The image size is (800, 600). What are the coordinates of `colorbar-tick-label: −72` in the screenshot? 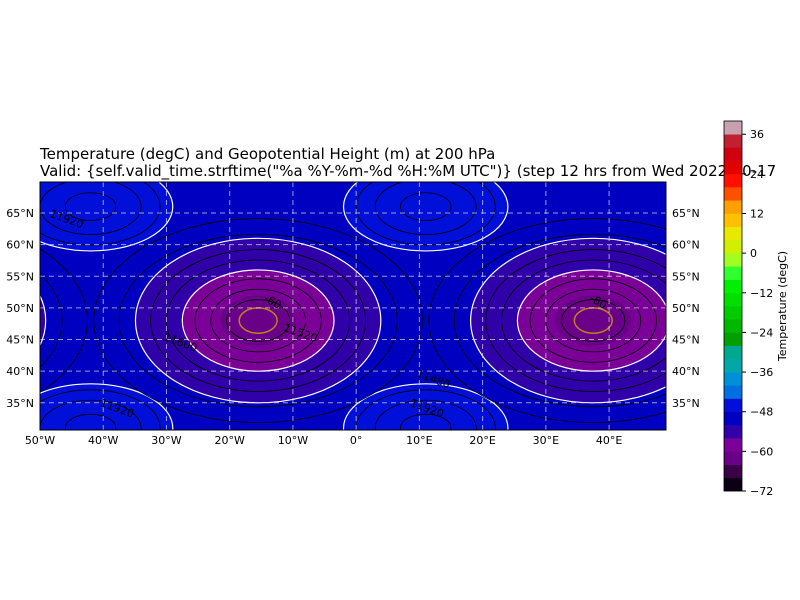 It's located at (761, 491).